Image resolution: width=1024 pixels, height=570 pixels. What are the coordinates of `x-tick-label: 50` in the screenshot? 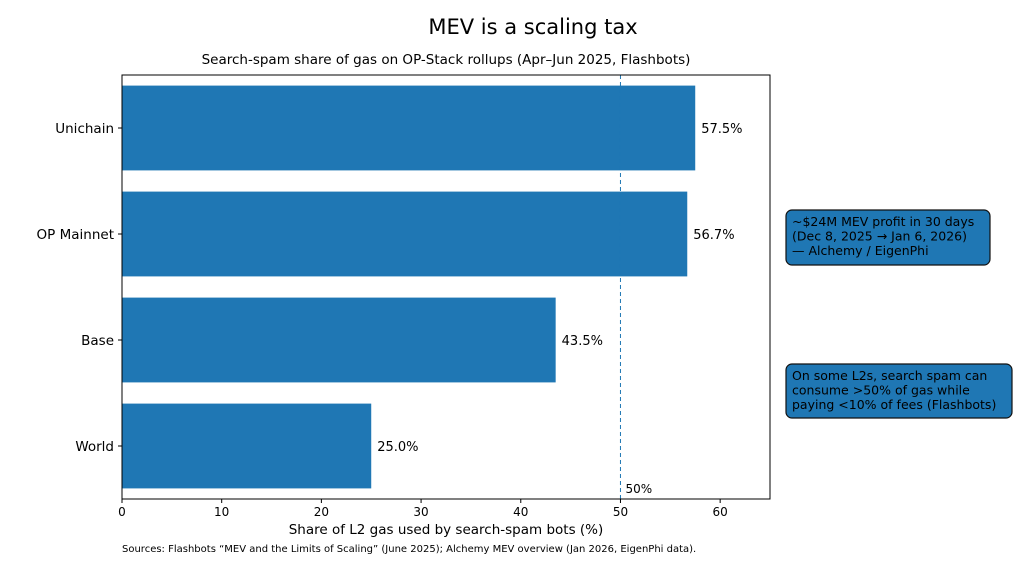 It's located at (620, 512).